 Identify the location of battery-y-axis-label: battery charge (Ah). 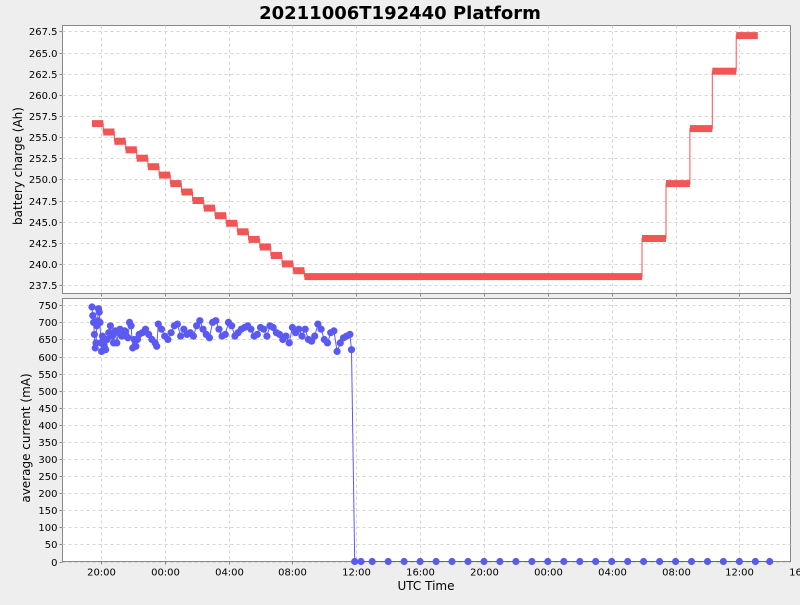
(18, 166).